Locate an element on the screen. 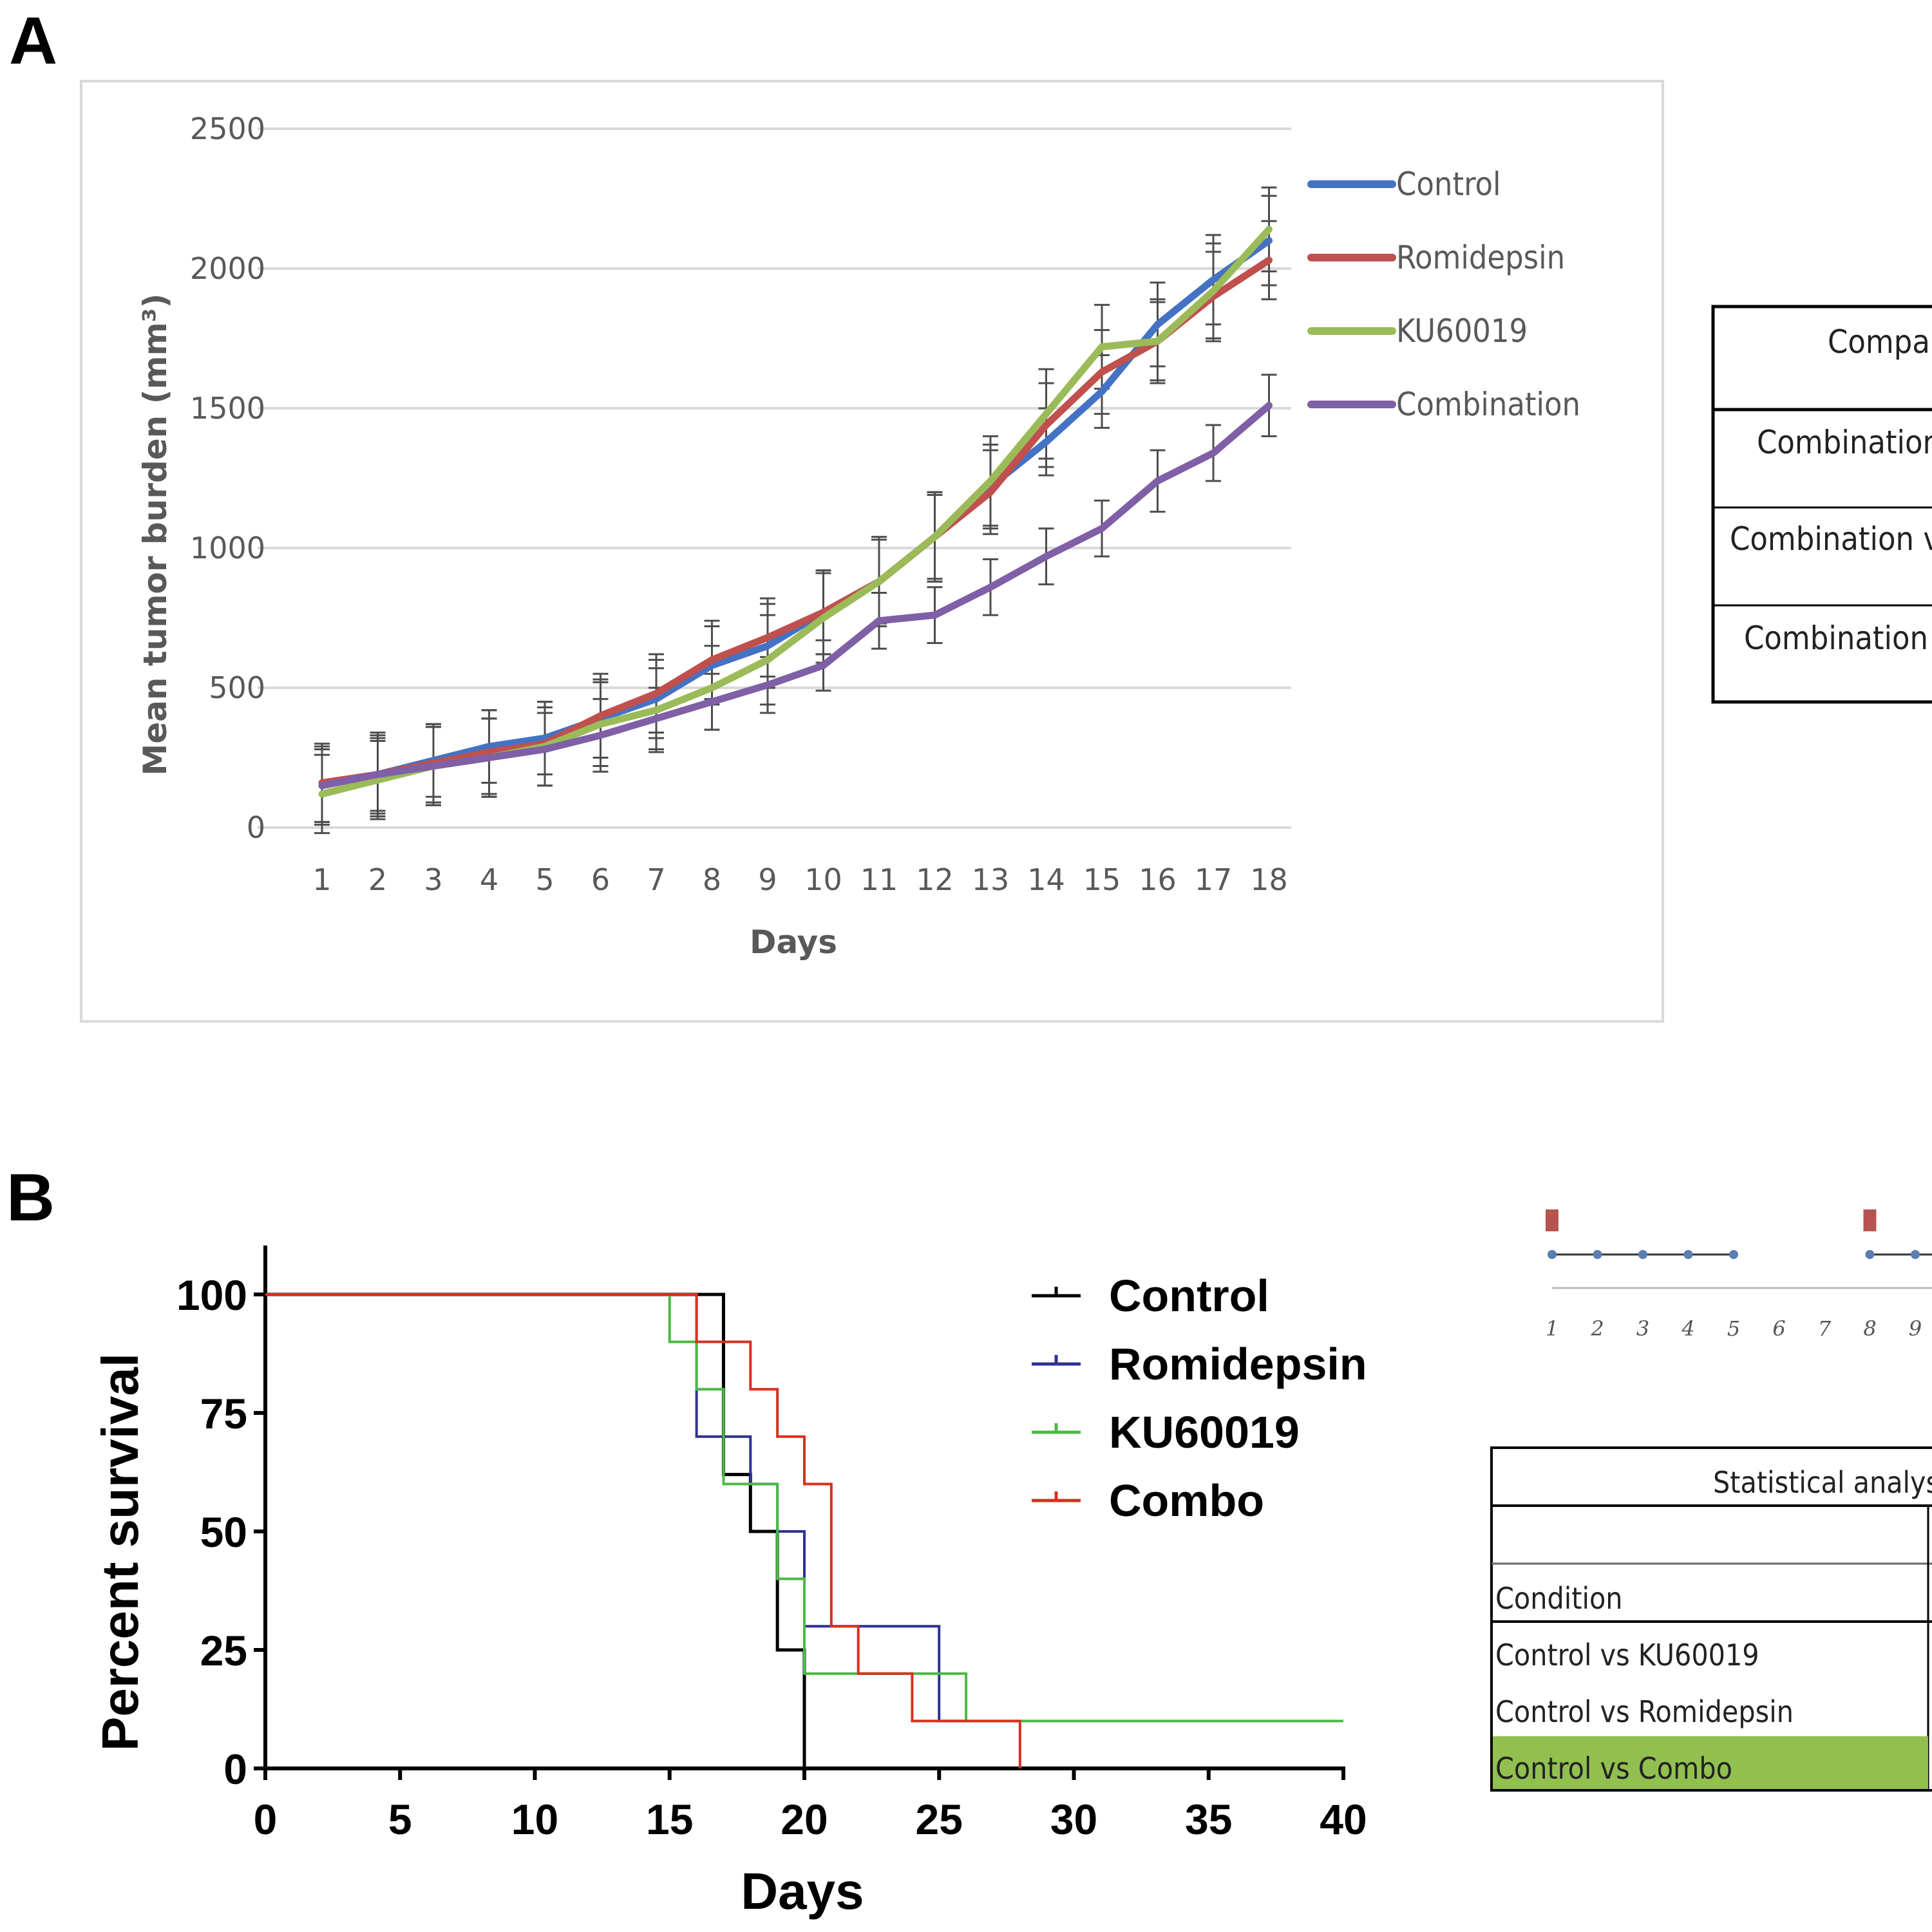  chart-b-legend-label: KU60019 is located at coordinates (1204, 1432).